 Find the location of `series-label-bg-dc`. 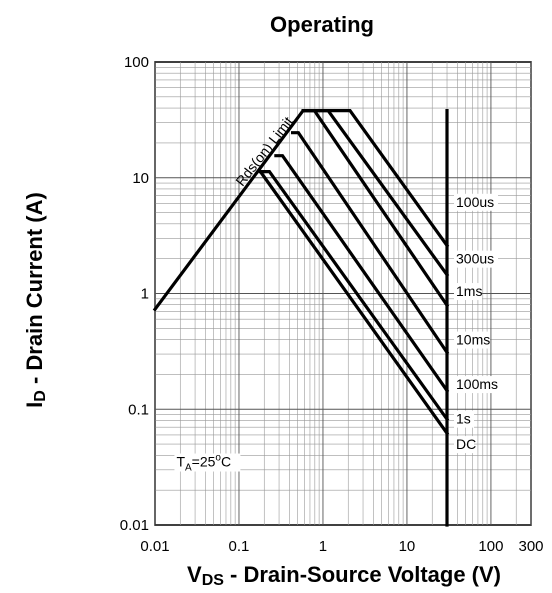

series-label-bg-dc is located at coordinates (464, 445).